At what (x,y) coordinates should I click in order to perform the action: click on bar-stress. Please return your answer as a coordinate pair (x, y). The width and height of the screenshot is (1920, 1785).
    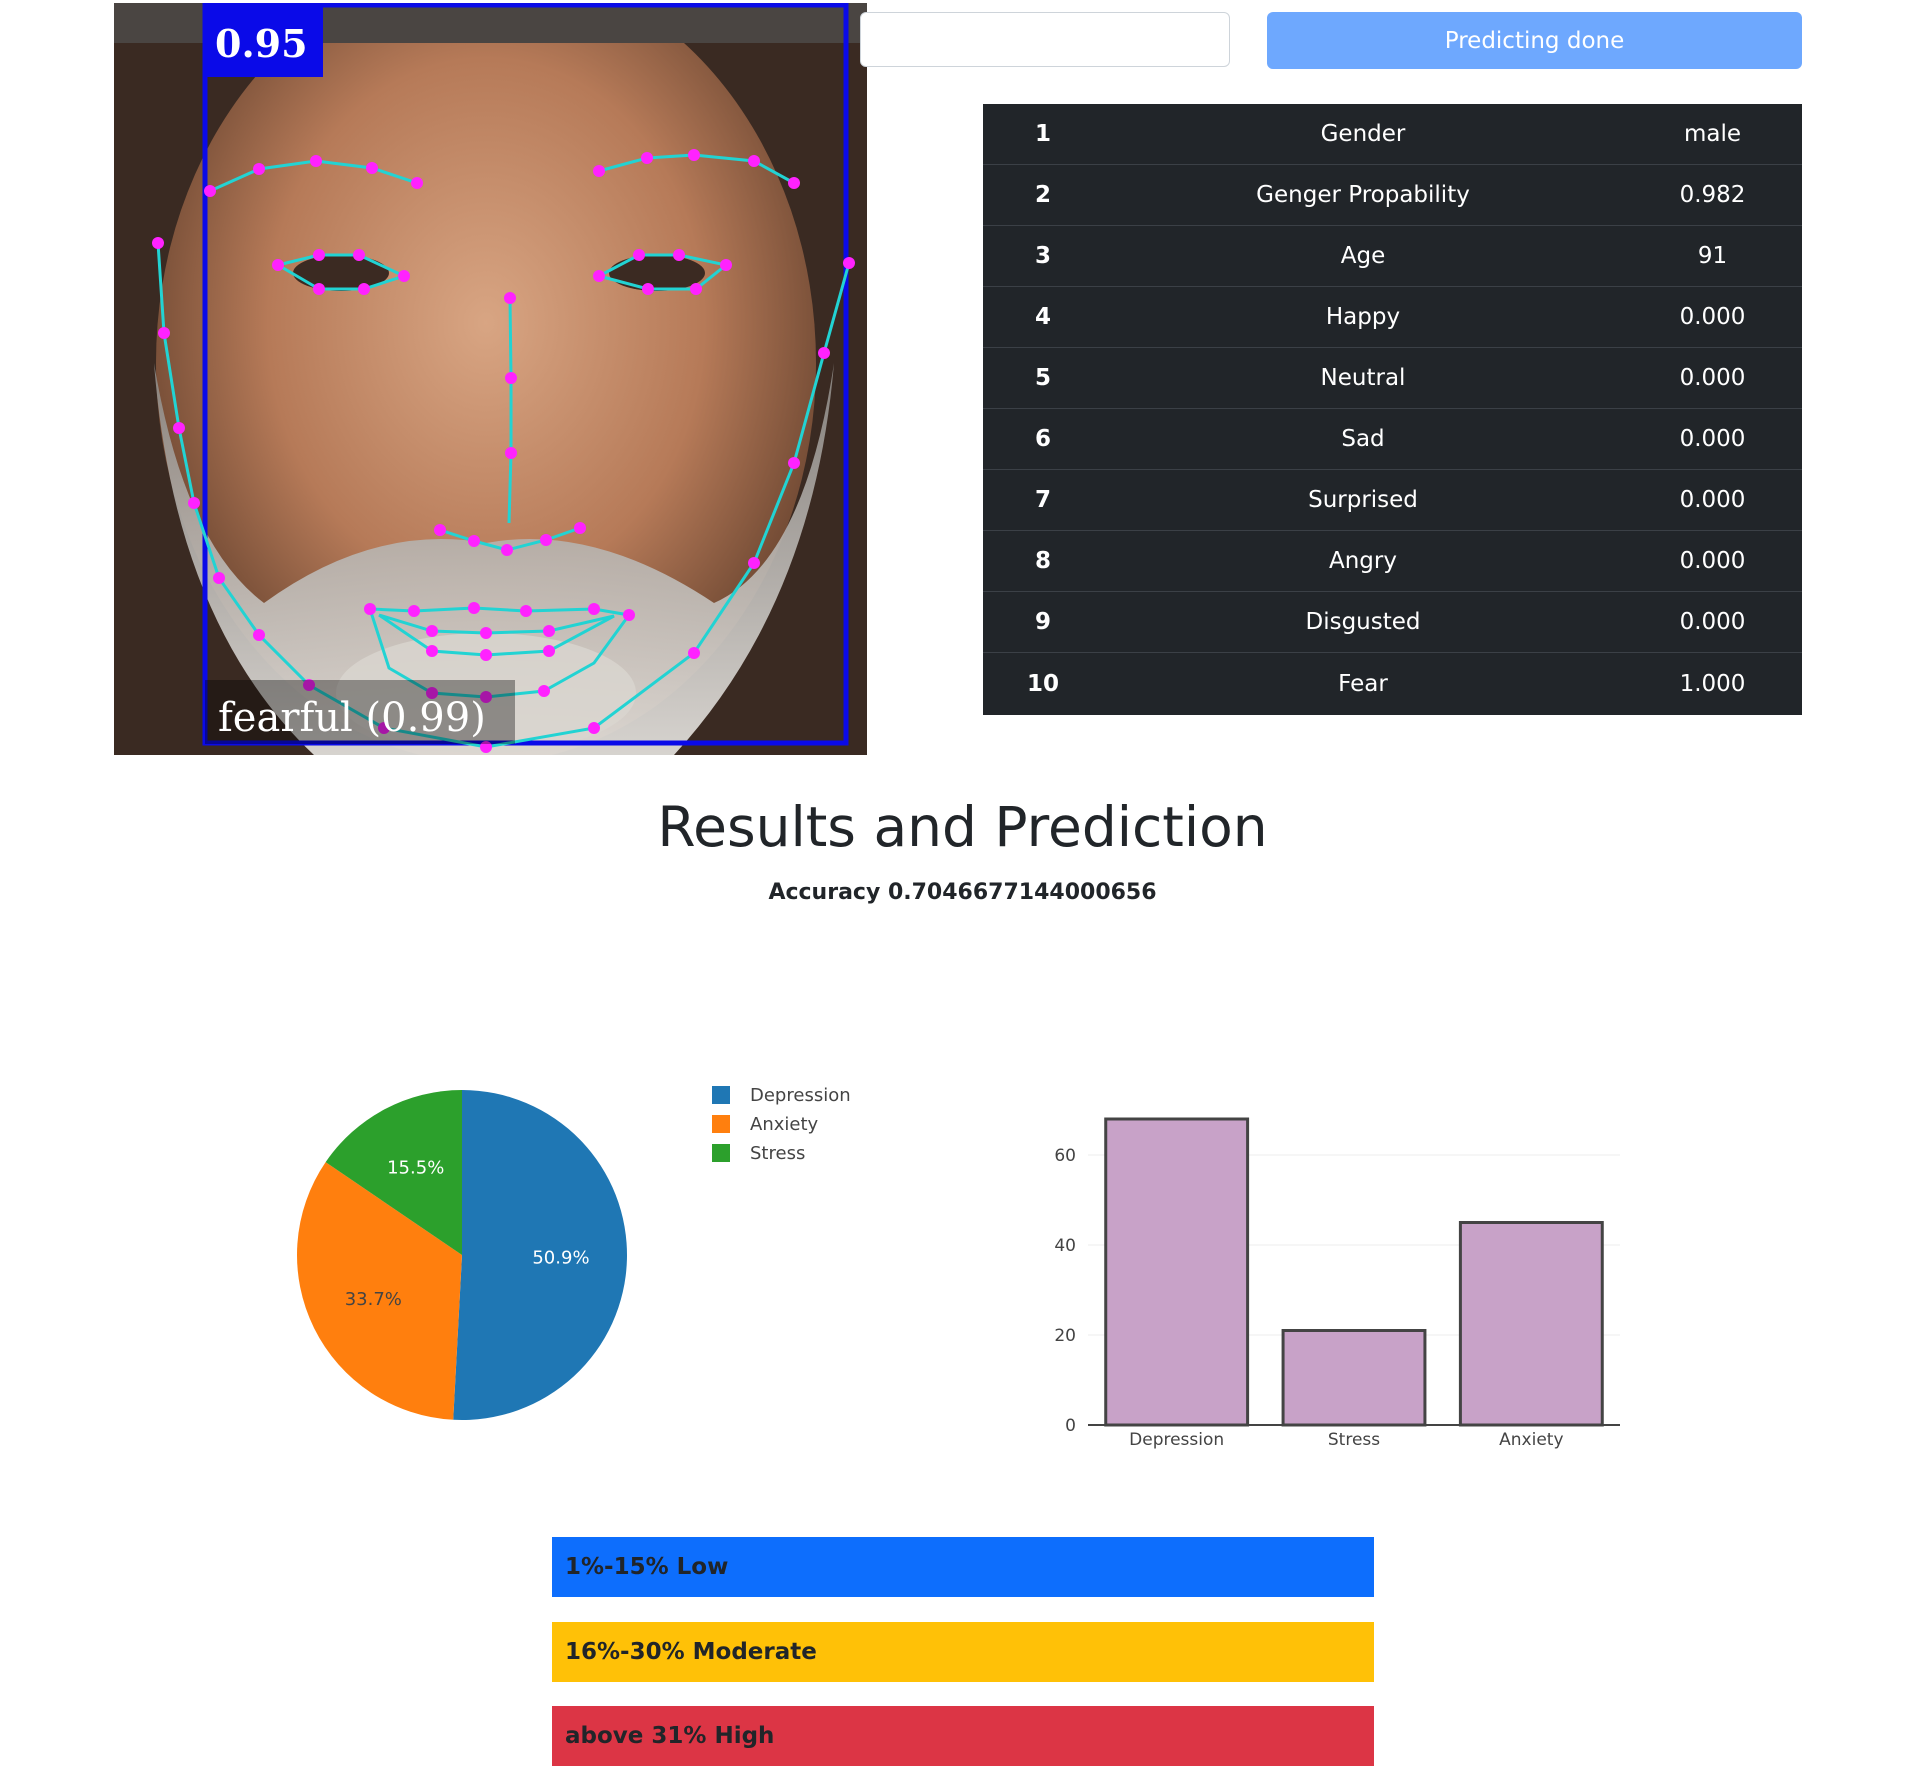
    Looking at the image, I should click on (1354, 1378).